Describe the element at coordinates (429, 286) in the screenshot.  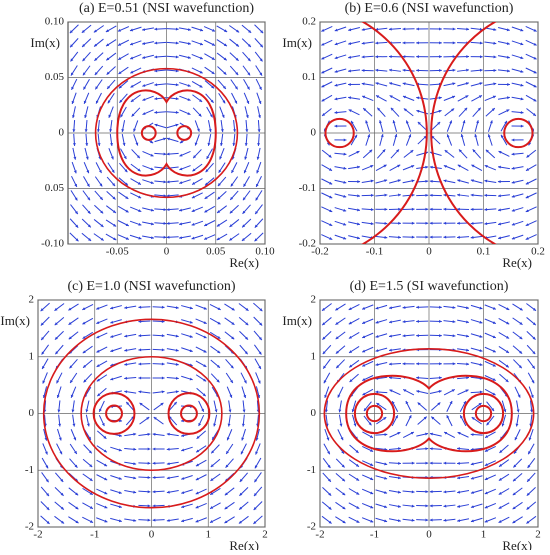
I see `panel-title: (d) E=1.5 (SI wavefunction)` at that location.